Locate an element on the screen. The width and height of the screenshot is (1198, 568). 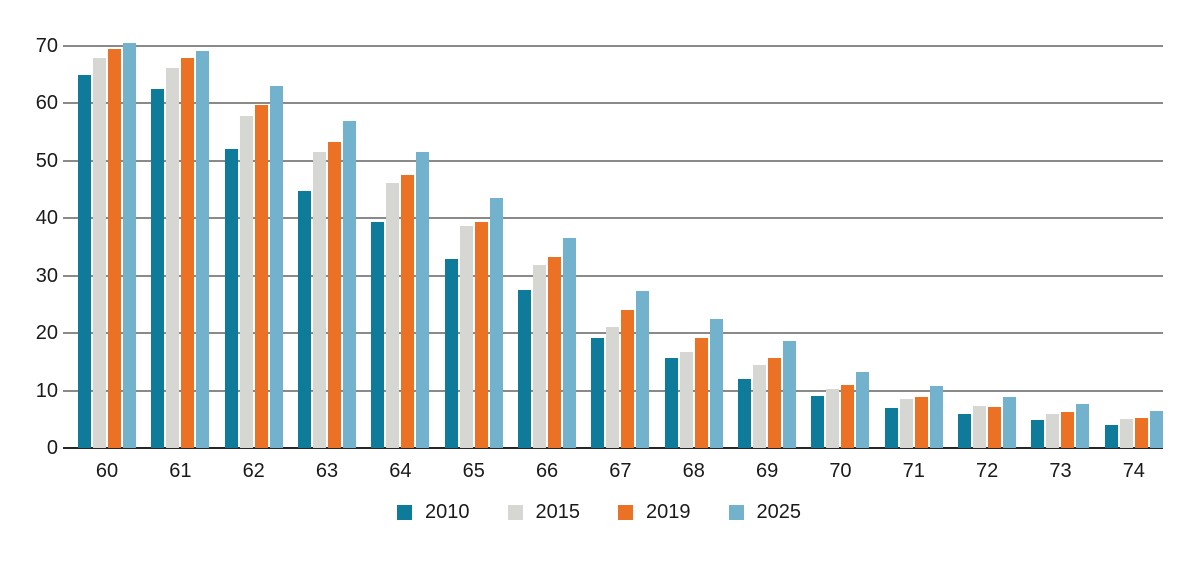
x-axis-label-73: 73 is located at coordinates (1060, 471).